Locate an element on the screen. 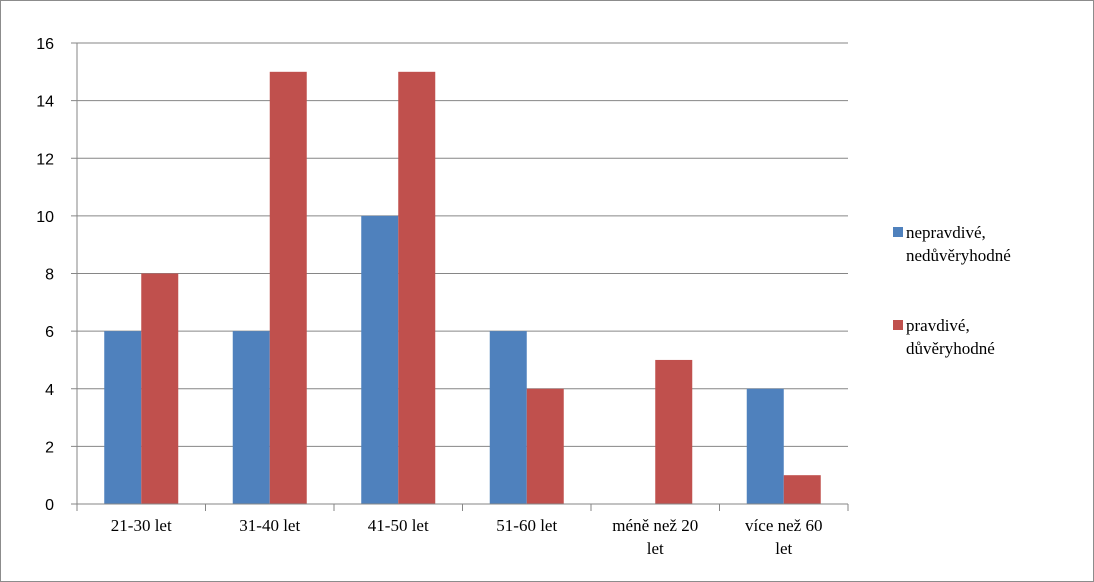  y-tick-label: 16 is located at coordinates (45, 44).